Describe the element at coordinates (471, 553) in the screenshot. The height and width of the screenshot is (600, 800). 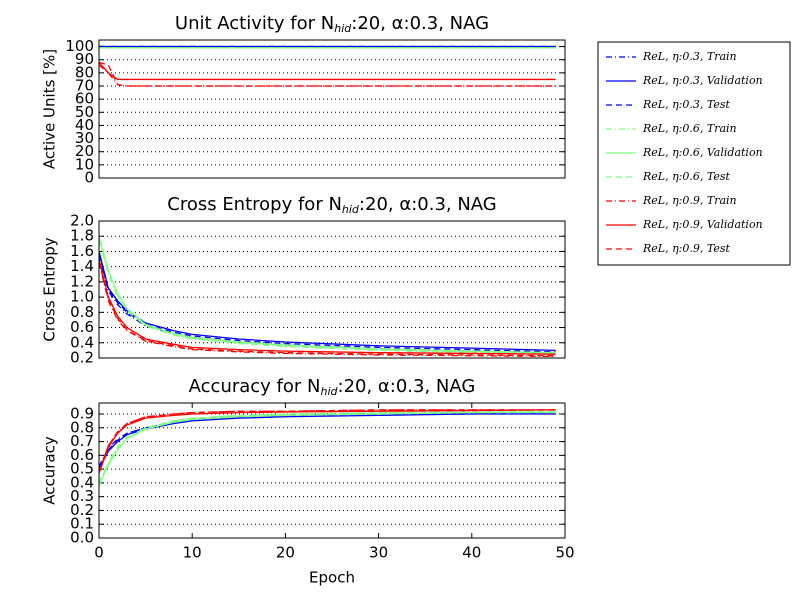
I see `x-tick-label: 40` at that location.